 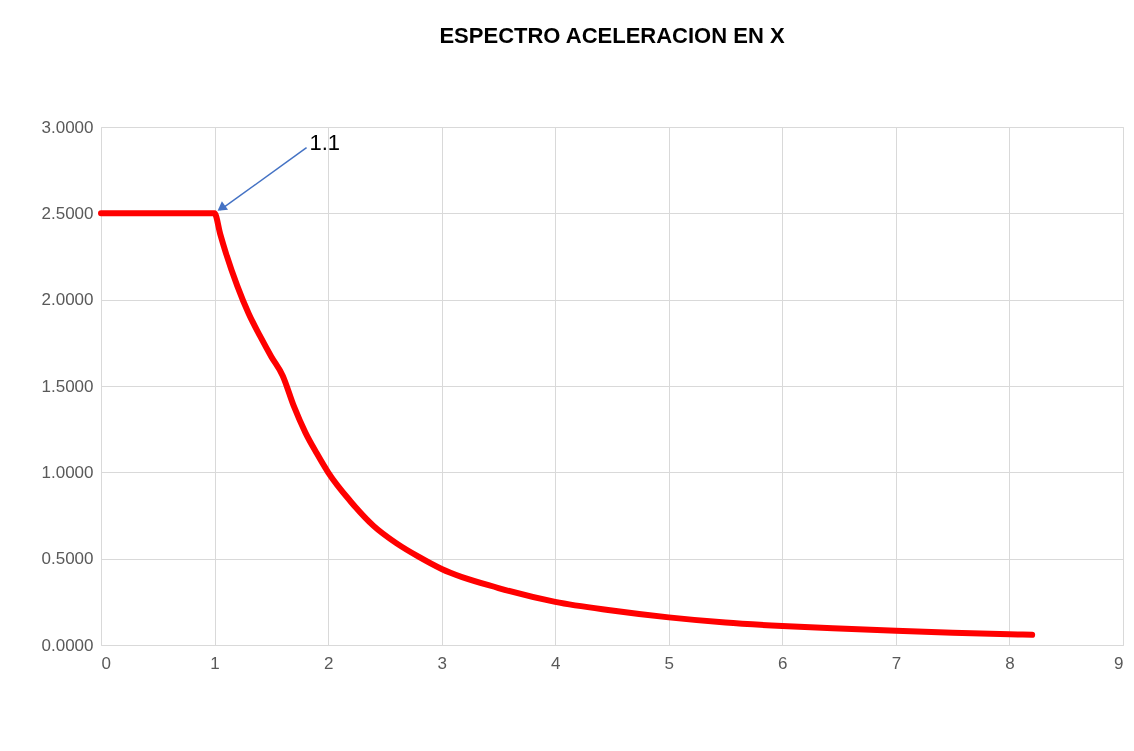 I want to click on y-tick-label: 1.0000, so click(x=67, y=472).